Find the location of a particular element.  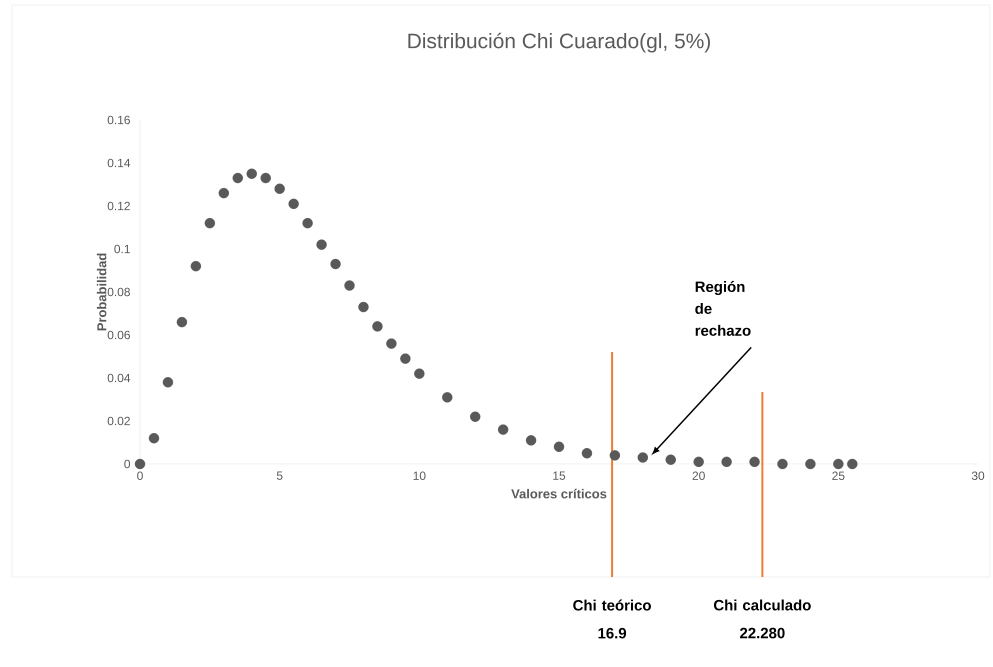

y-tick-label: 0.1 is located at coordinates (122, 249).